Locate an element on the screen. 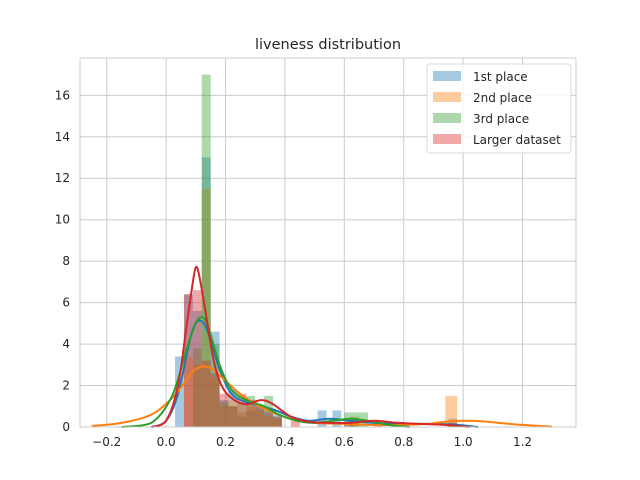 The width and height of the screenshot is (640, 480). y-tick-label: 16 is located at coordinates (62, 95).